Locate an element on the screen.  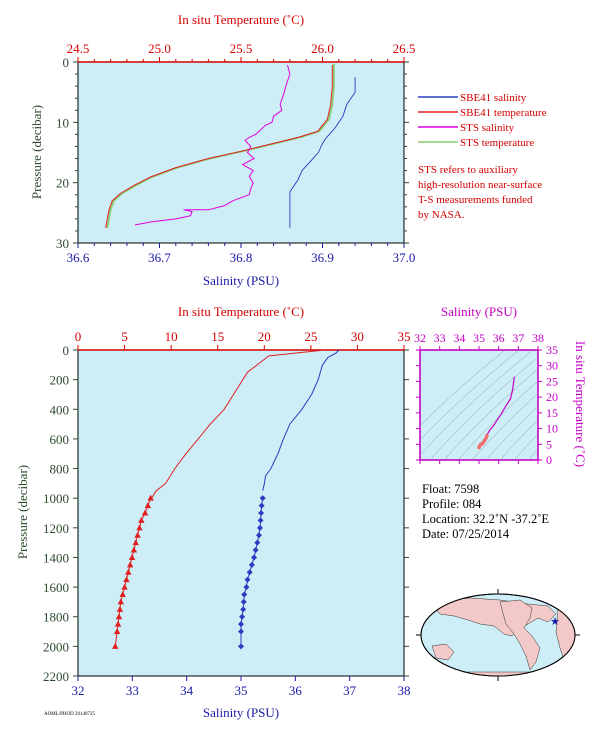
top-chart-bottom-axis-title: Salinity (PSU) is located at coordinates (241, 280).